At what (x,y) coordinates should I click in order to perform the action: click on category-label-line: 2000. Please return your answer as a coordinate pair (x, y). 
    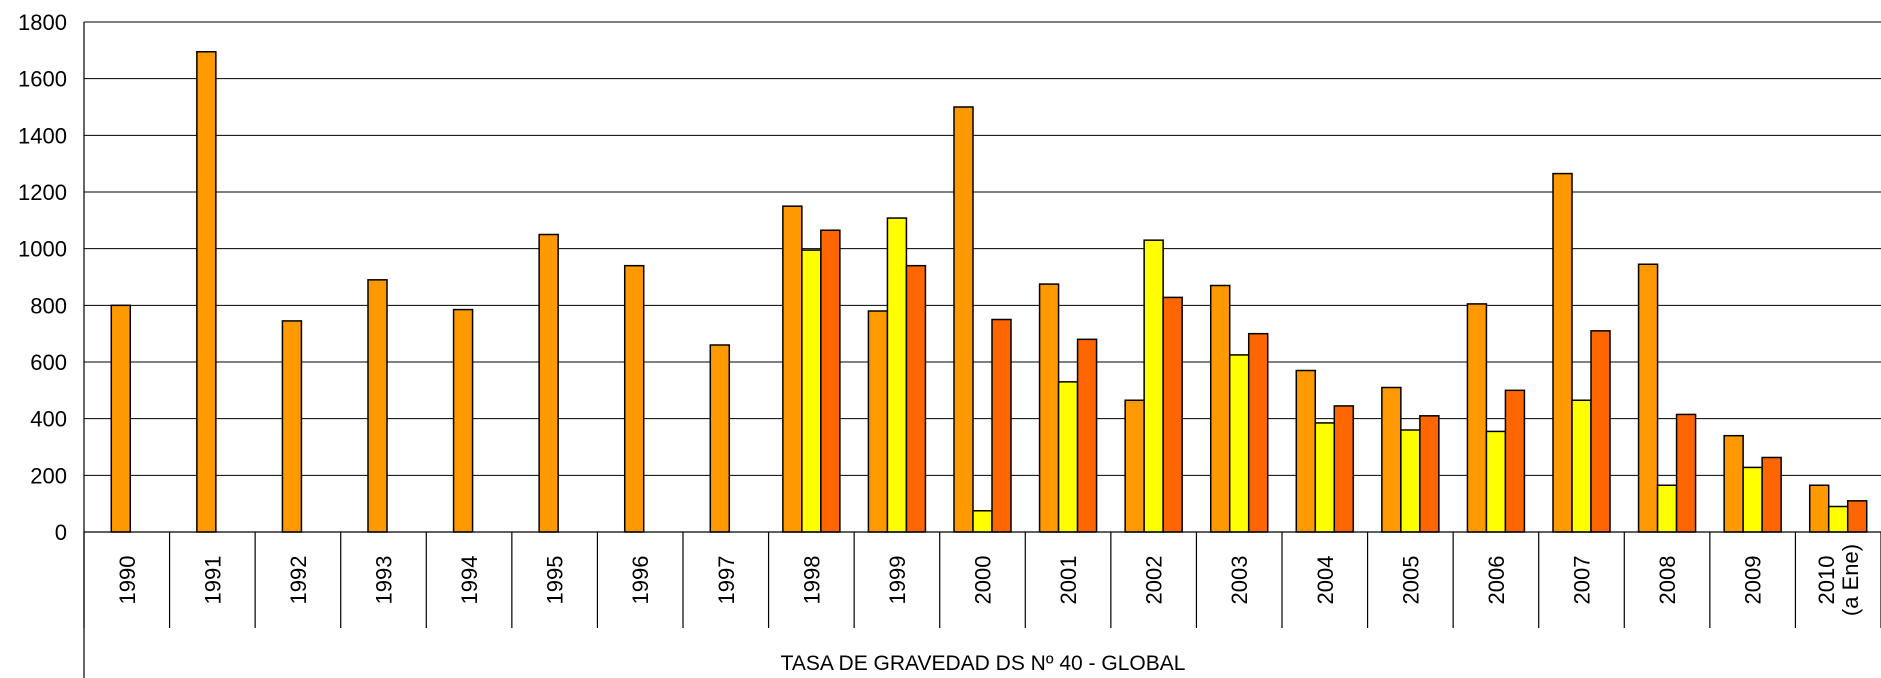
    Looking at the image, I should click on (983, 580).